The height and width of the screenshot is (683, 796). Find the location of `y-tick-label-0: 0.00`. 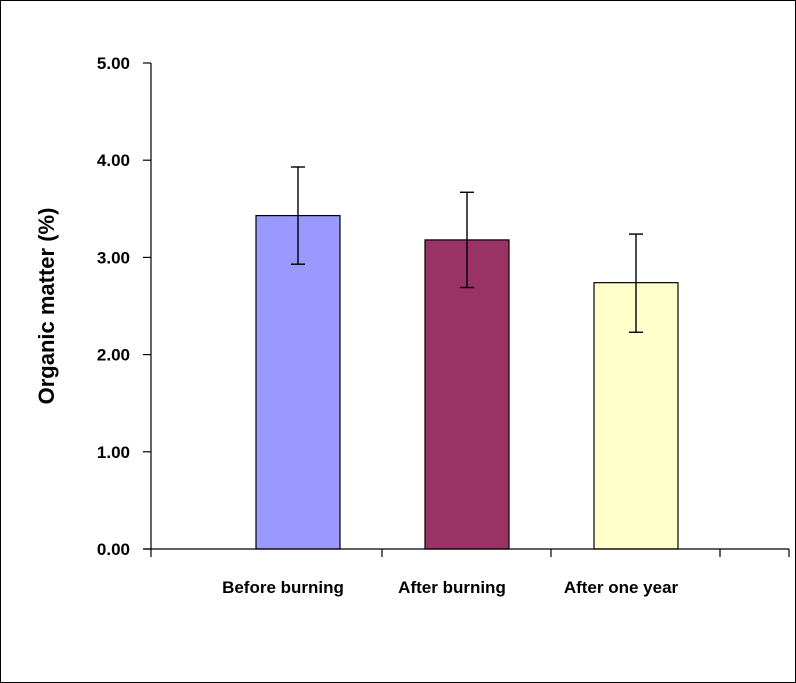

y-tick-label-0: 0.00 is located at coordinates (113, 549).